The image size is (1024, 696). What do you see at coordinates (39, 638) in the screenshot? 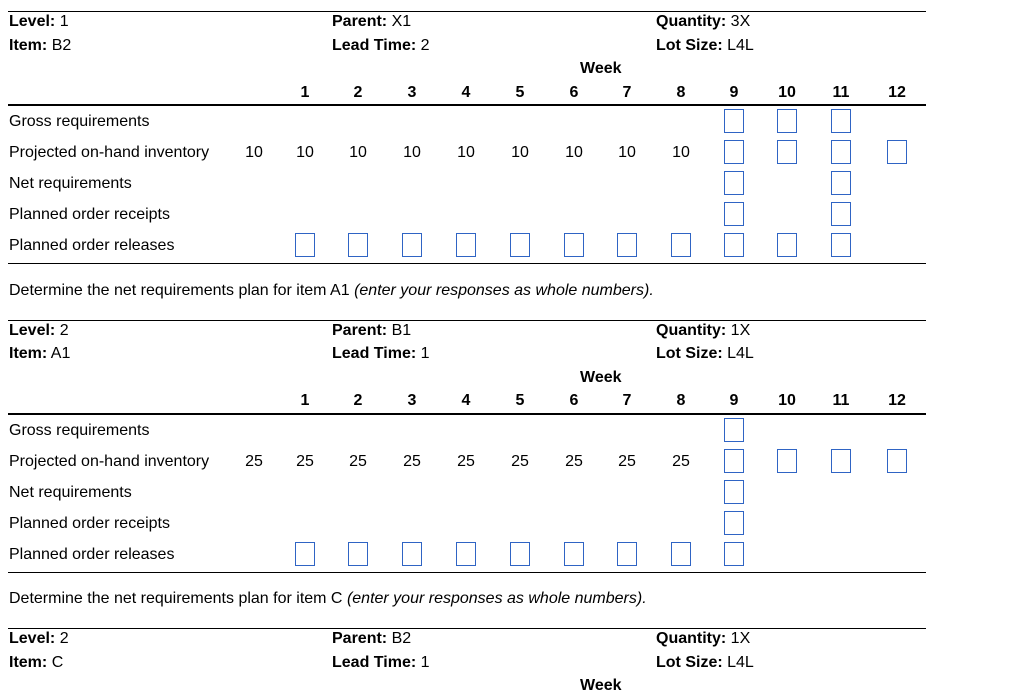
I see `table3-level: Level: 2` at bounding box center [39, 638].